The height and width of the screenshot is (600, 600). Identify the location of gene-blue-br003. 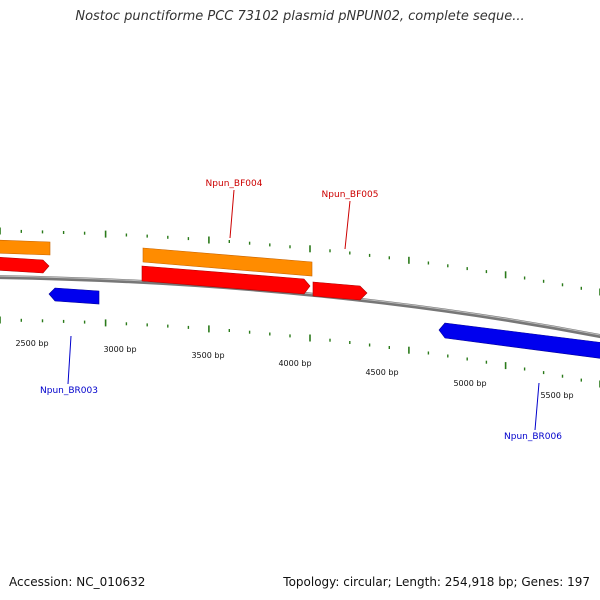
(74, 296).